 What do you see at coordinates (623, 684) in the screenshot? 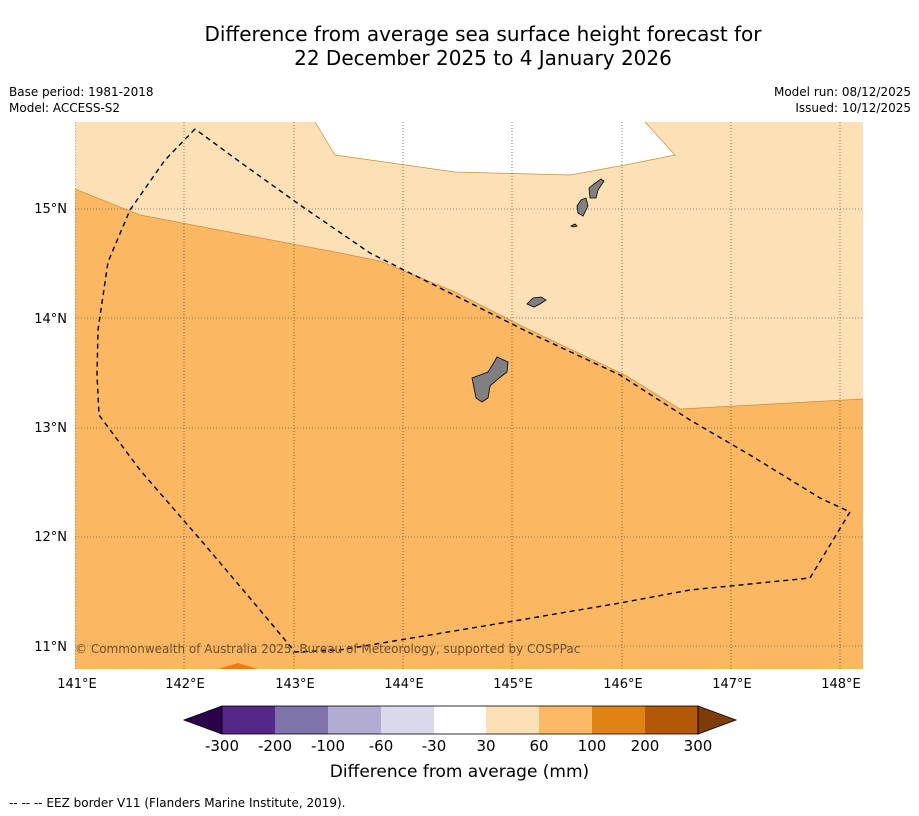
I see `lon-label-146: 146°E` at bounding box center [623, 684].